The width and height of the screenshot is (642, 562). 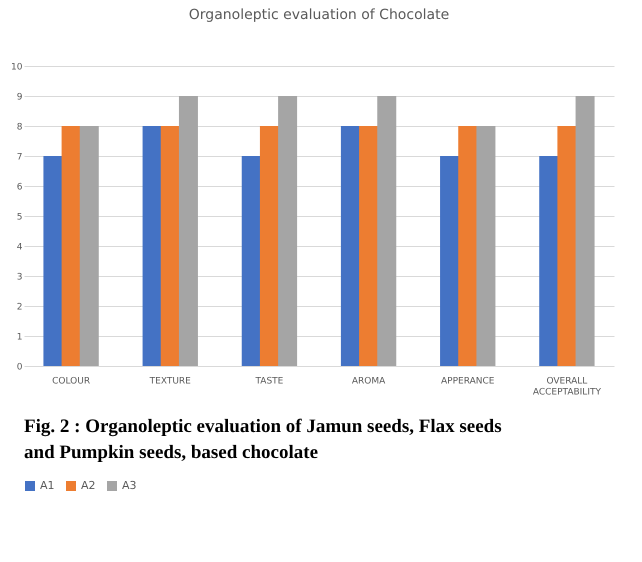 What do you see at coordinates (369, 381) in the screenshot?
I see `x-tick-label: AROMA` at bounding box center [369, 381].